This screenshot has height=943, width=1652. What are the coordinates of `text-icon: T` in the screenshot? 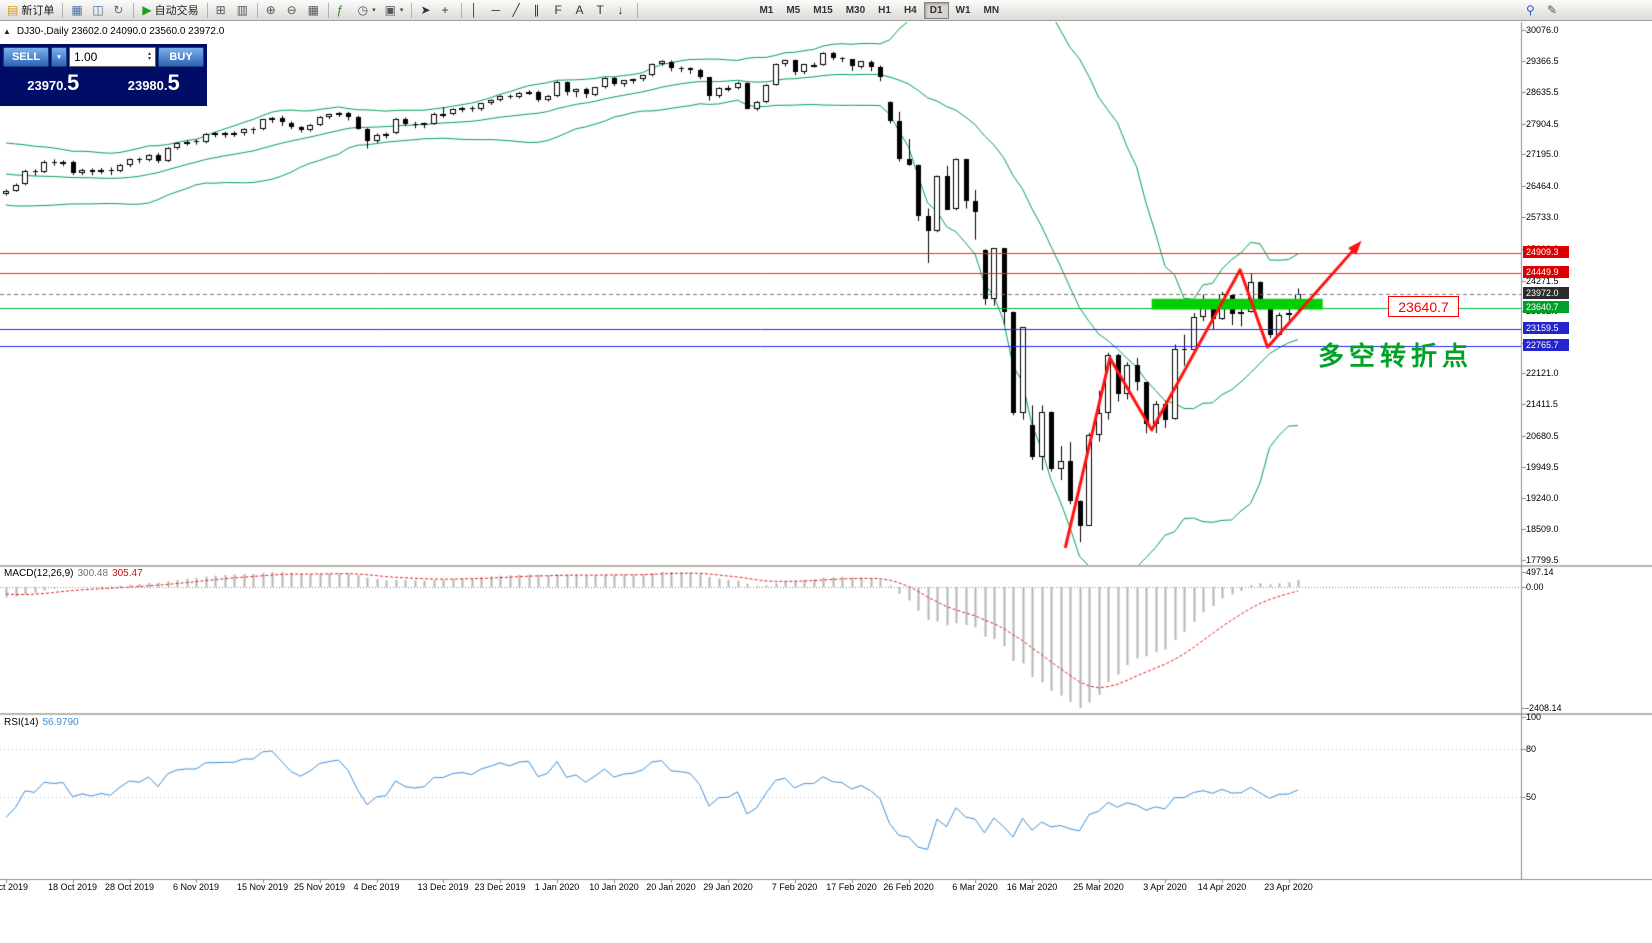 It's located at (600, 10).